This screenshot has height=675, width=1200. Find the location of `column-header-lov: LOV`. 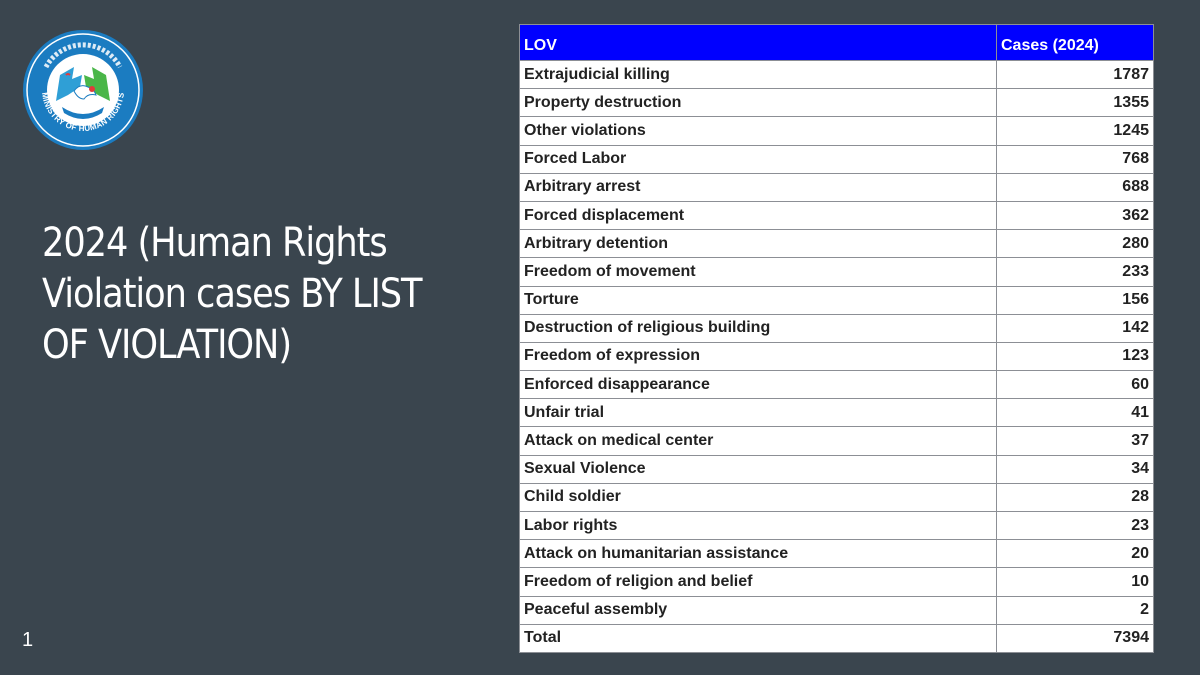

column-header-lov: LOV is located at coordinates (758, 42).